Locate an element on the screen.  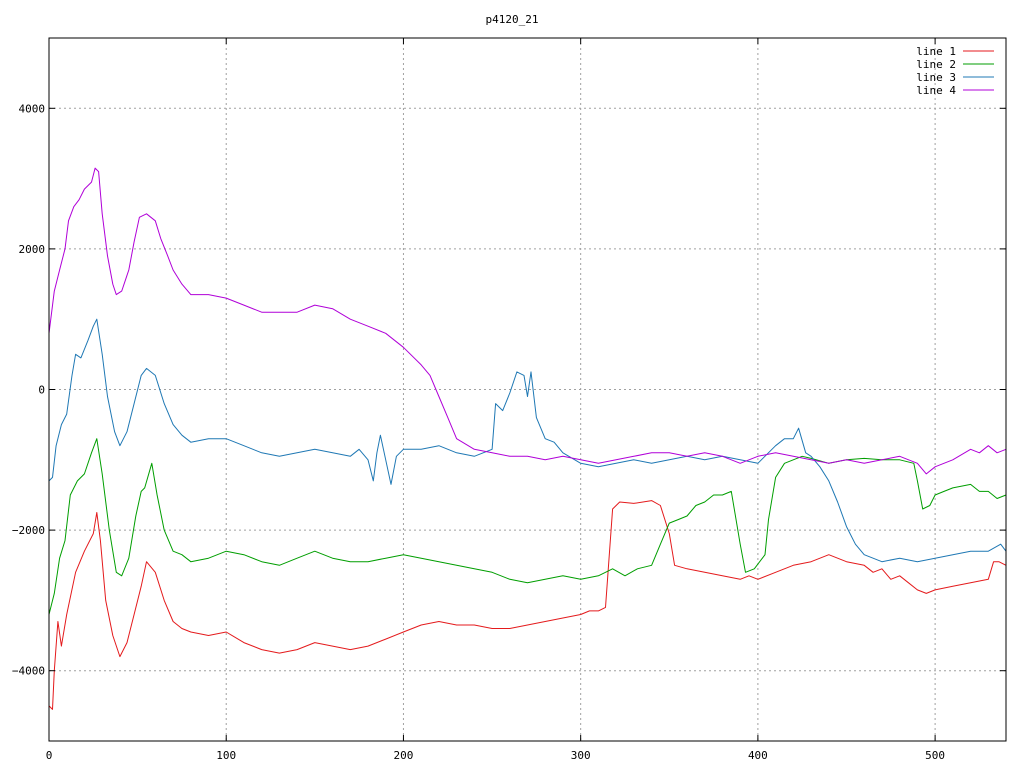
y-tick-label: 0 is located at coordinates (41, 390).